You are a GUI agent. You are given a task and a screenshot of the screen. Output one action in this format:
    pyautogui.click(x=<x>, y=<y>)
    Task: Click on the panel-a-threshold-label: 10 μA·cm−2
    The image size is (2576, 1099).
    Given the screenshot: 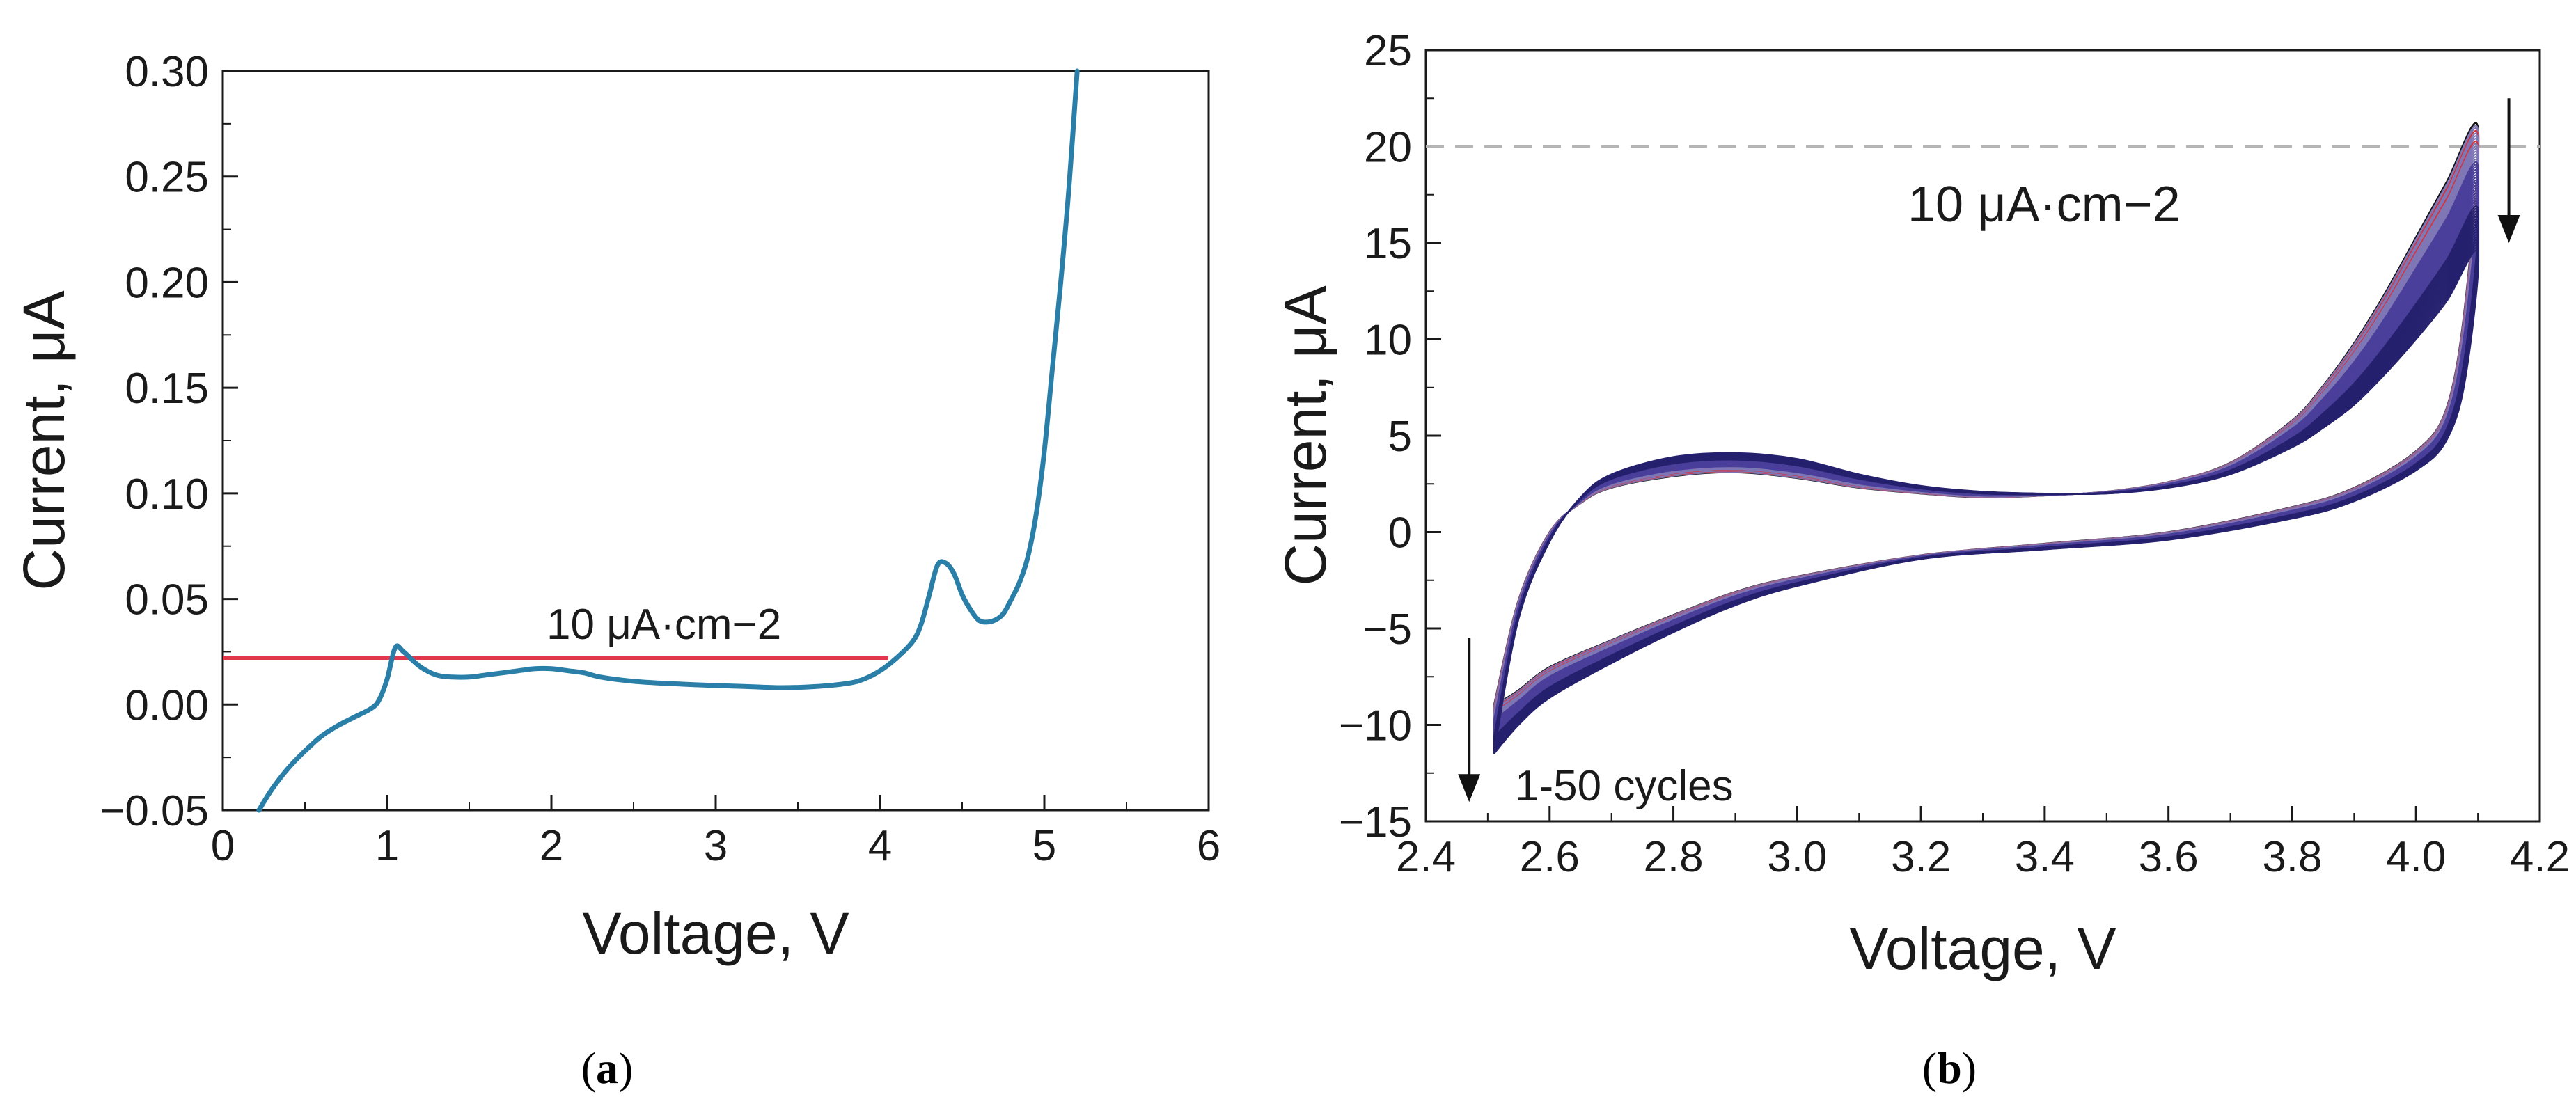 What is the action you would take?
    pyautogui.click(x=664, y=625)
    